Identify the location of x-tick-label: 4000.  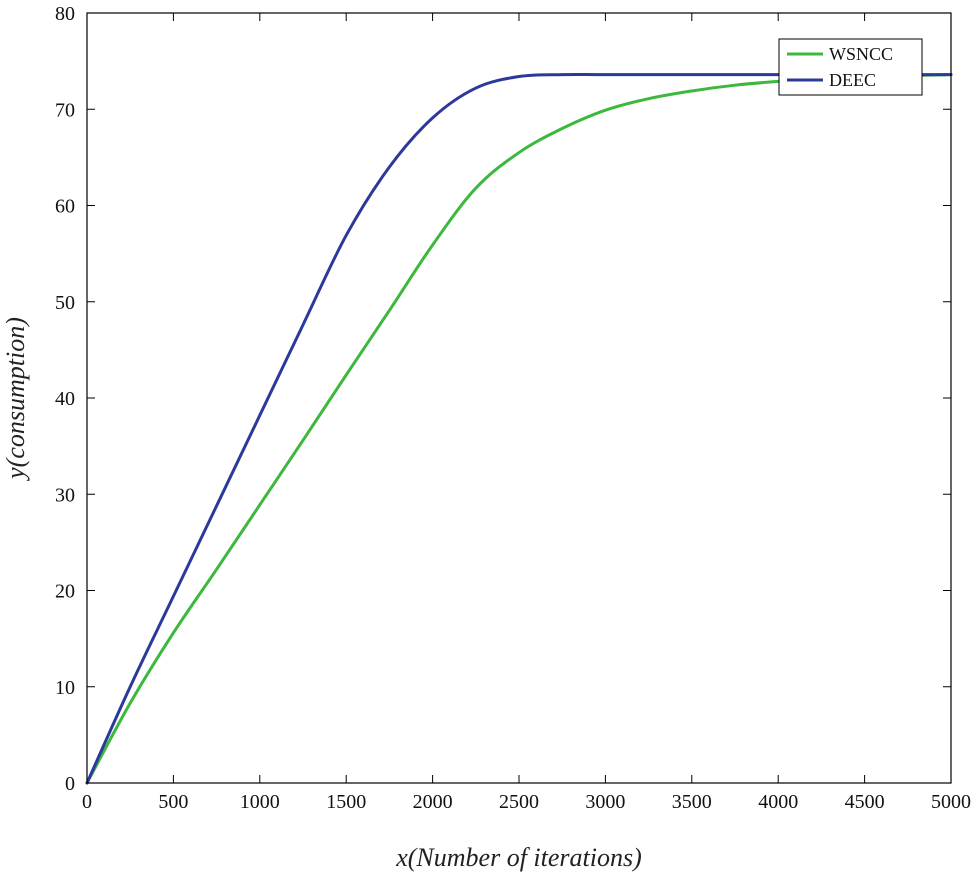
(778, 802).